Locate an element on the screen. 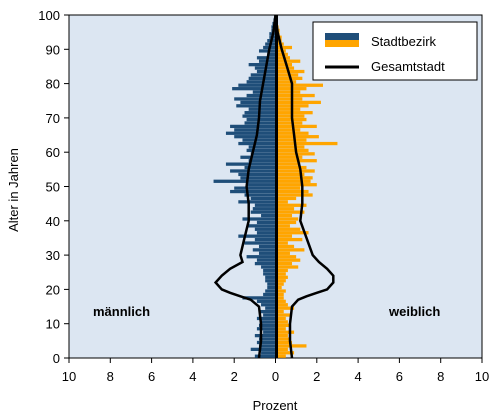 The height and width of the screenshot is (414, 489). x-tick-label: 10 is located at coordinates (69, 376).